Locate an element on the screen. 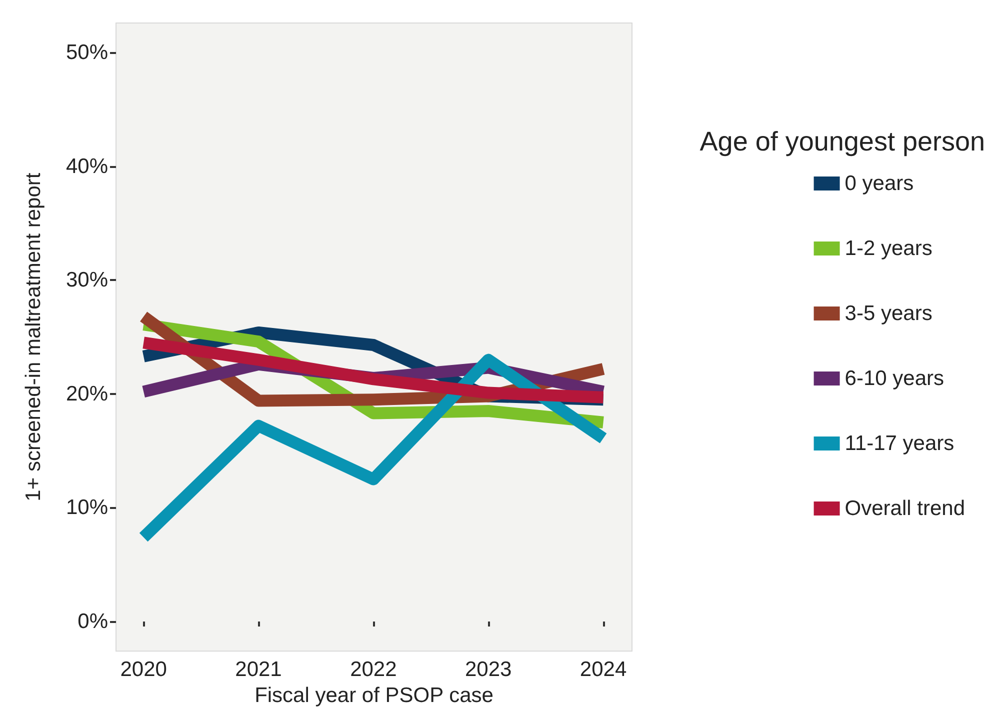 The width and height of the screenshot is (998, 719). y-axis-title: 1+ screened-in maltreatment report is located at coordinates (33, 337).